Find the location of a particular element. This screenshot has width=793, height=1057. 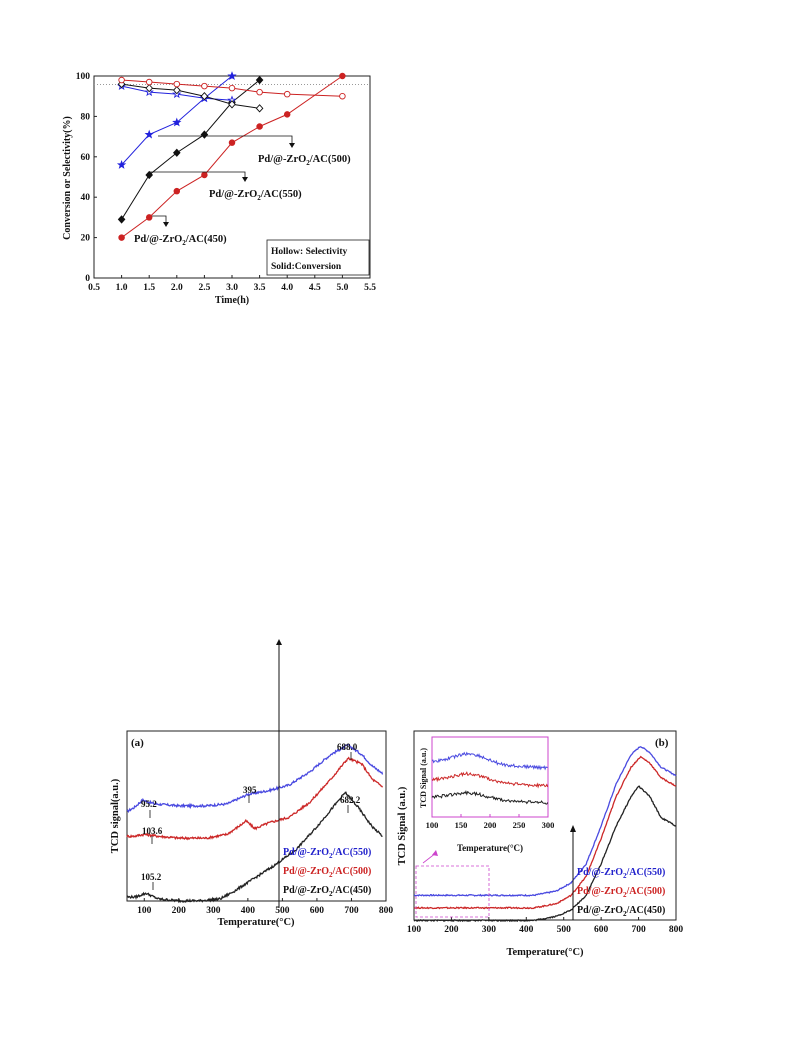

panel-b-x-tick-label: 700 is located at coordinates (638, 930).